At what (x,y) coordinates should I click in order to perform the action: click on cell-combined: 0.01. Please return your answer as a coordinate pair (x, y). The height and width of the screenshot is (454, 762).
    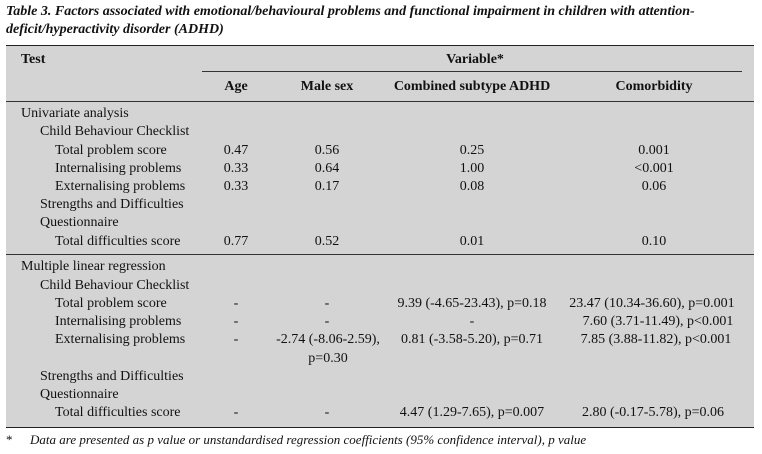
    Looking at the image, I should click on (472, 241).